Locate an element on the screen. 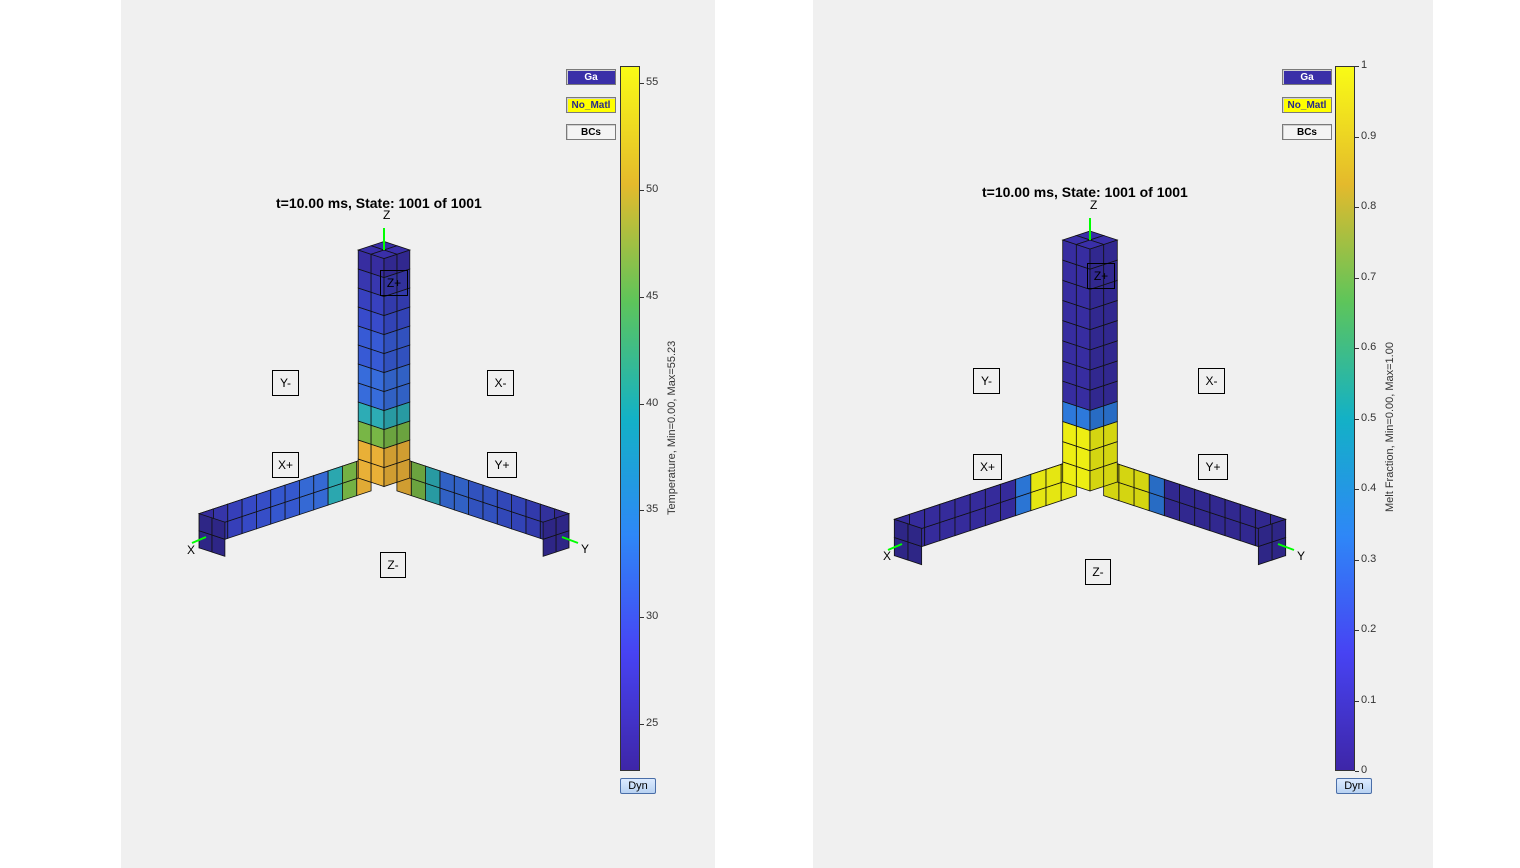  colorbar-tick-label: 55 is located at coordinates (652, 82).